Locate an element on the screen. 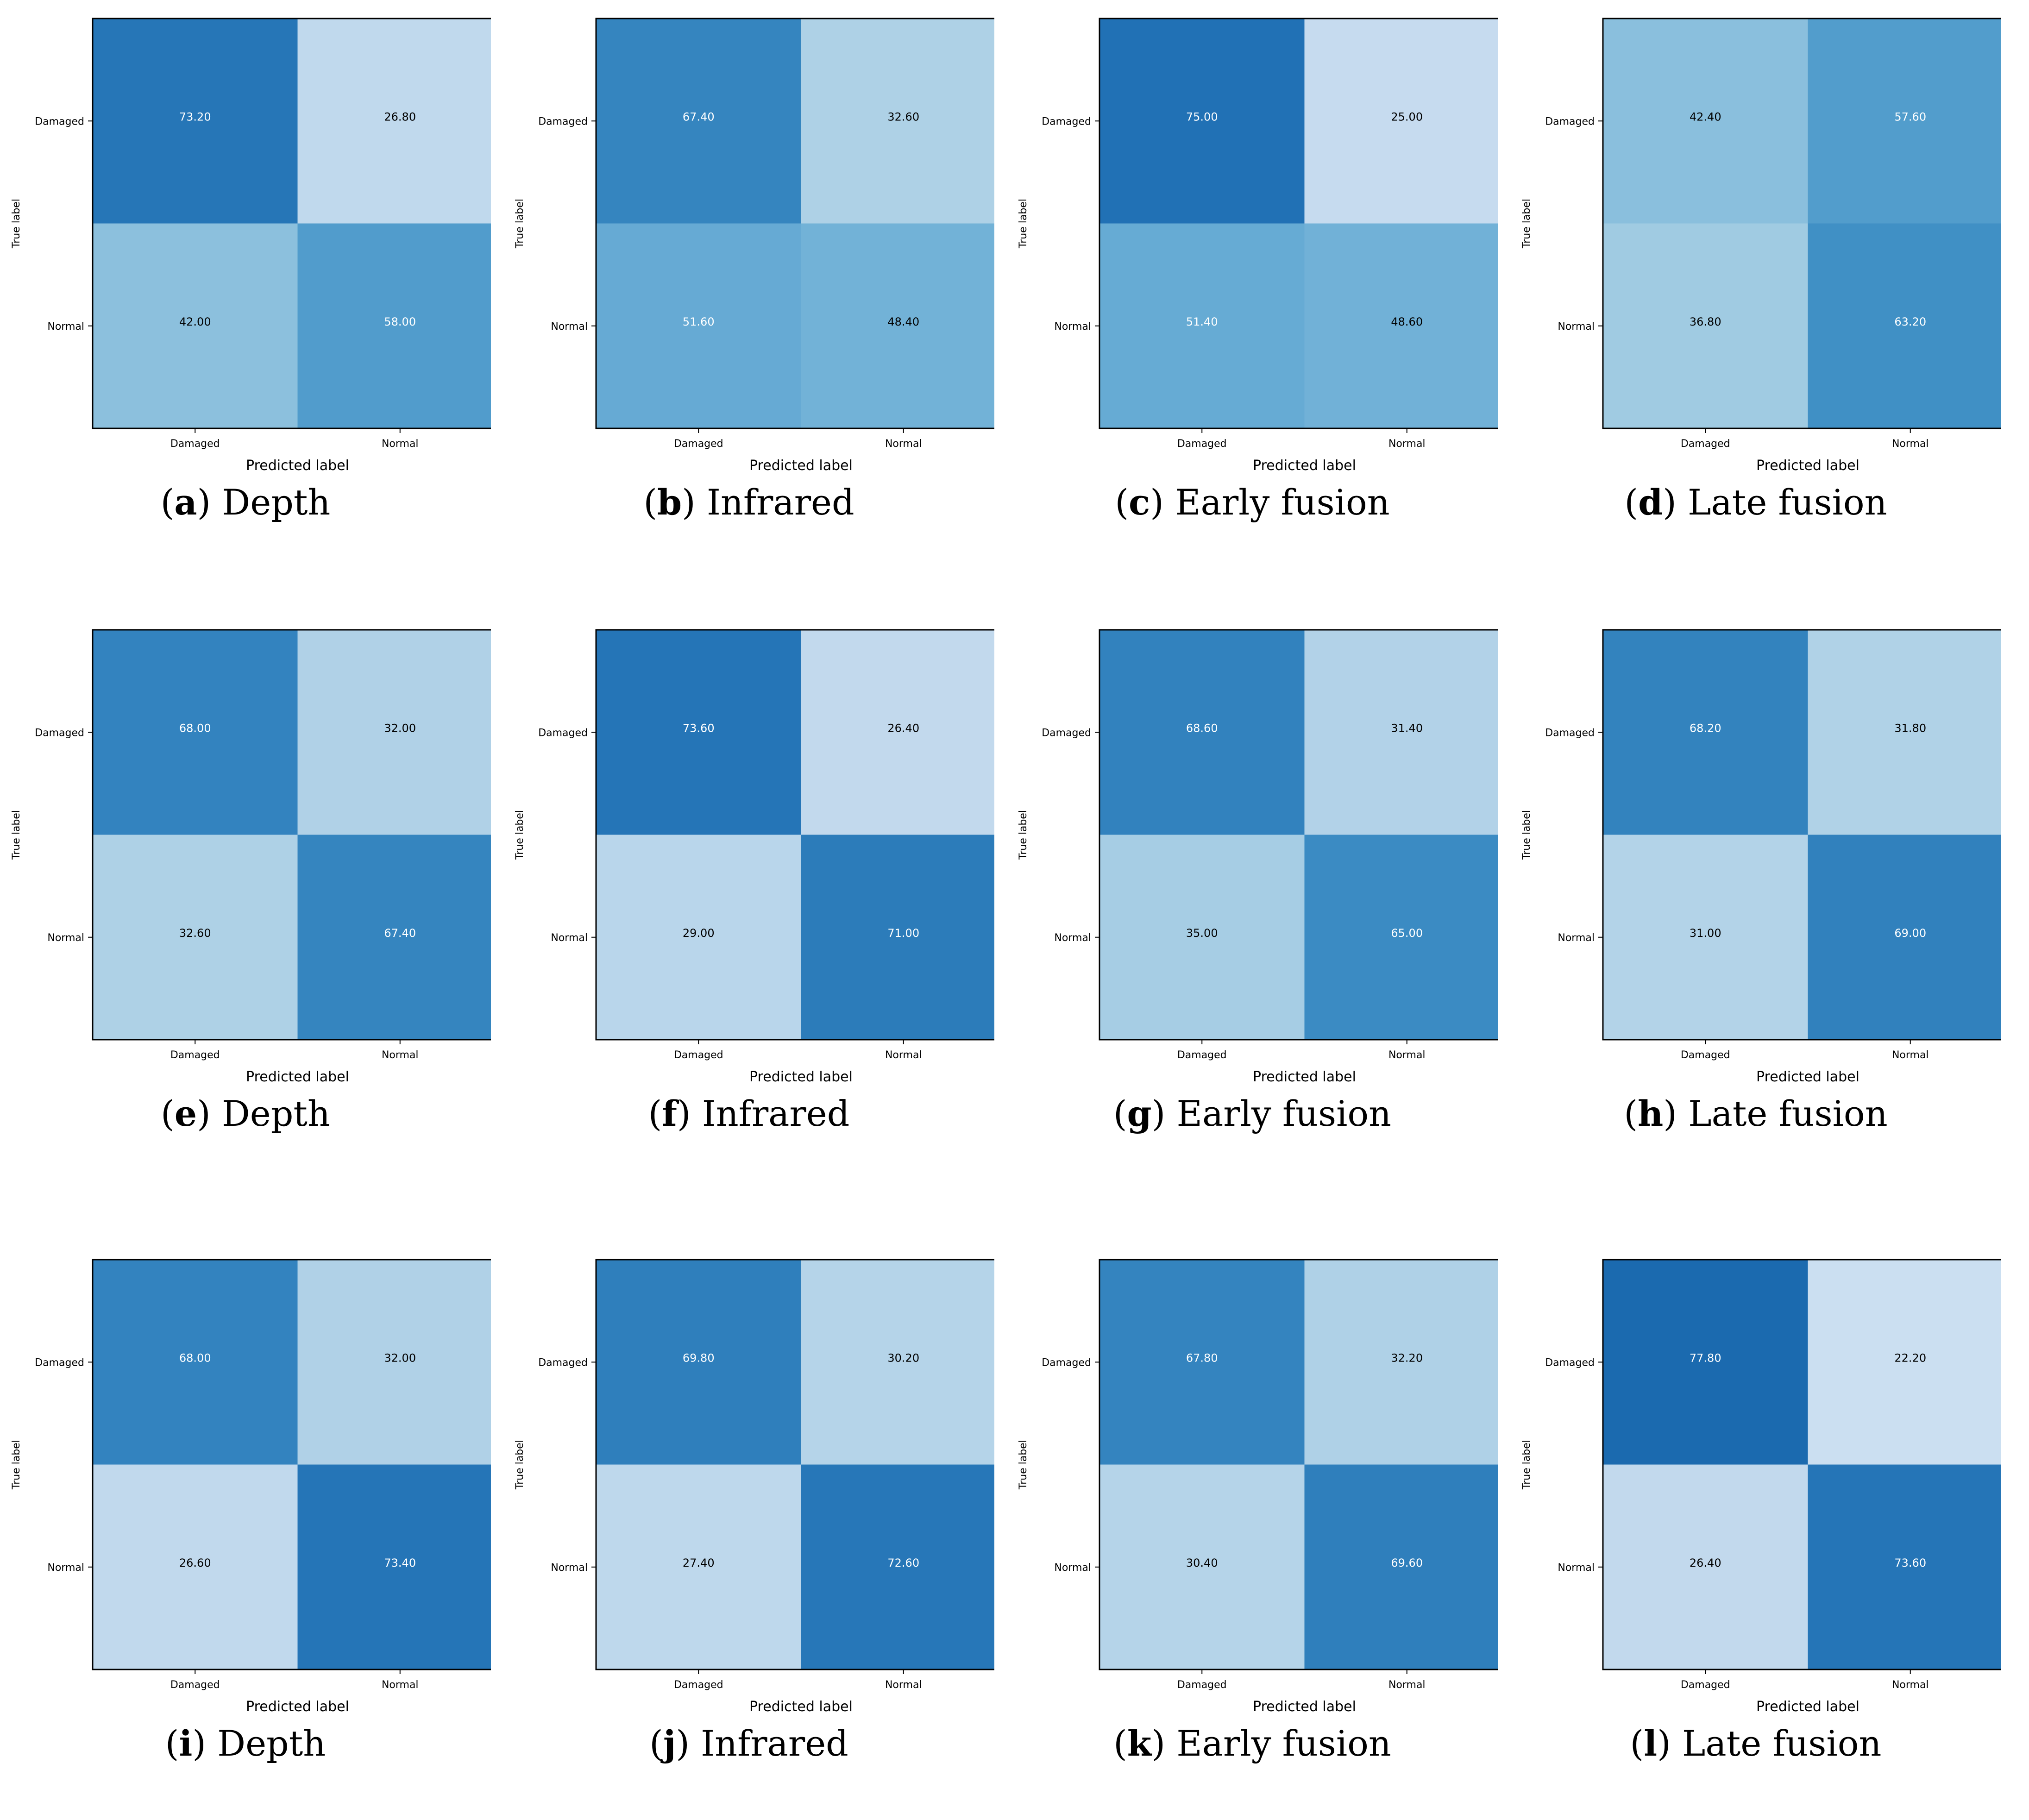  cell-value-label: 69.80 is located at coordinates (699, 1357).